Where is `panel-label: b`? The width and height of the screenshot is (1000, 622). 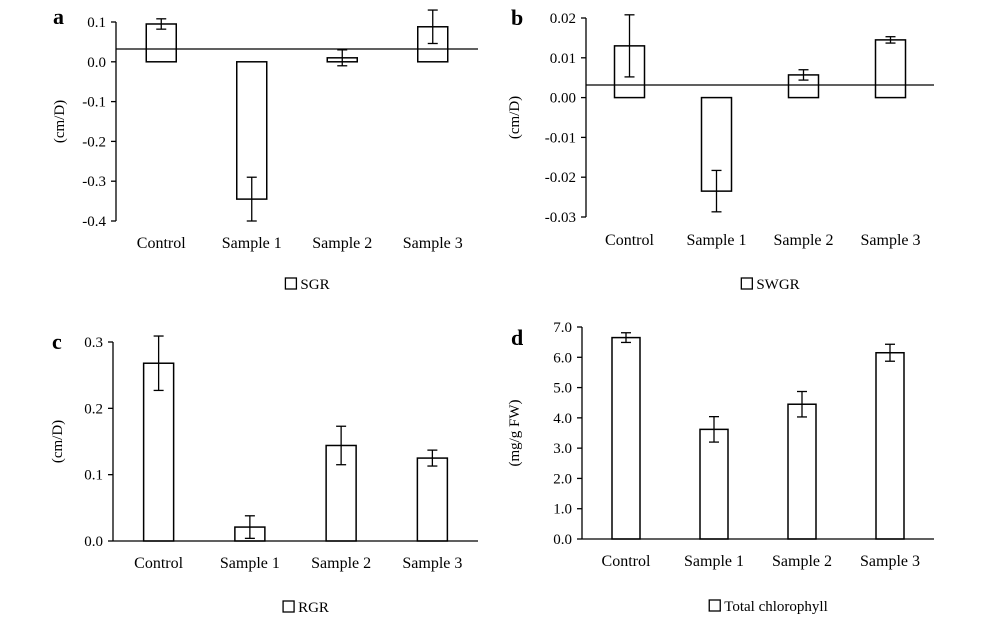 panel-label: b is located at coordinates (517, 17).